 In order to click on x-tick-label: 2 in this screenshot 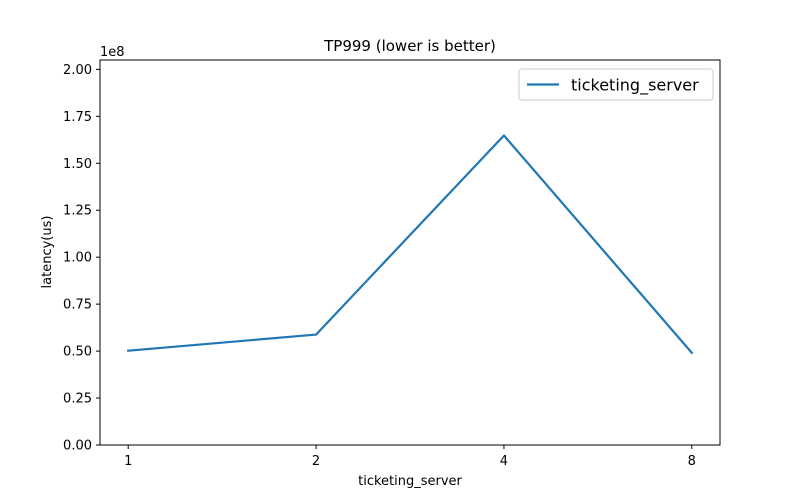, I will do `click(316, 461)`.